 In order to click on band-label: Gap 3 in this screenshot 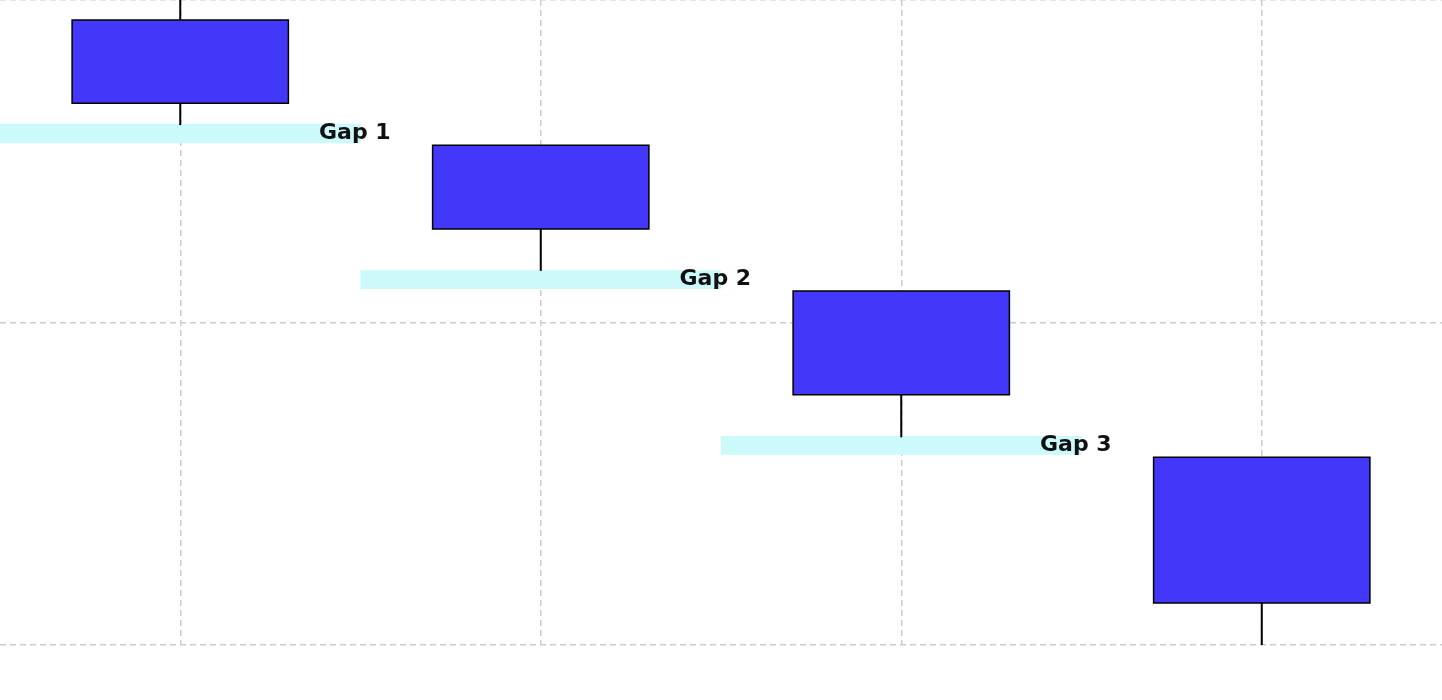, I will do `click(1076, 444)`.